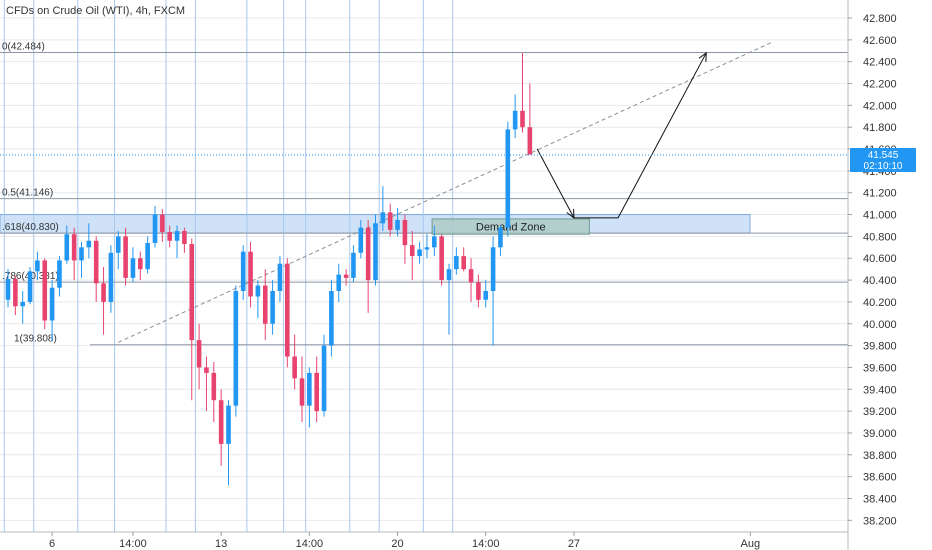  Describe the element at coordinates (95, 11) in the screenshot. I see `chart-title: CFDs on Crude Oil (WTI), 4h, FXCM` at that location.